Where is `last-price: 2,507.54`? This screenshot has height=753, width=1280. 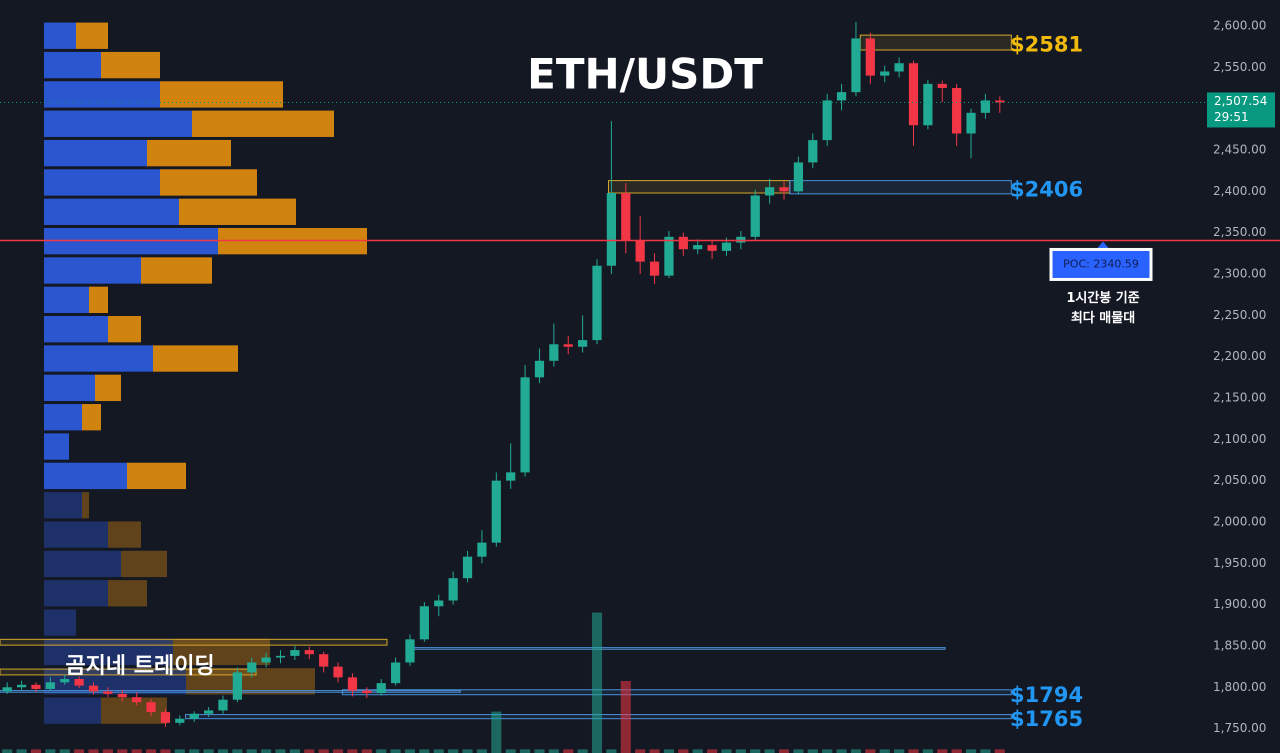
last-price: 2,507.54 is located at coordinates (1240, 101).